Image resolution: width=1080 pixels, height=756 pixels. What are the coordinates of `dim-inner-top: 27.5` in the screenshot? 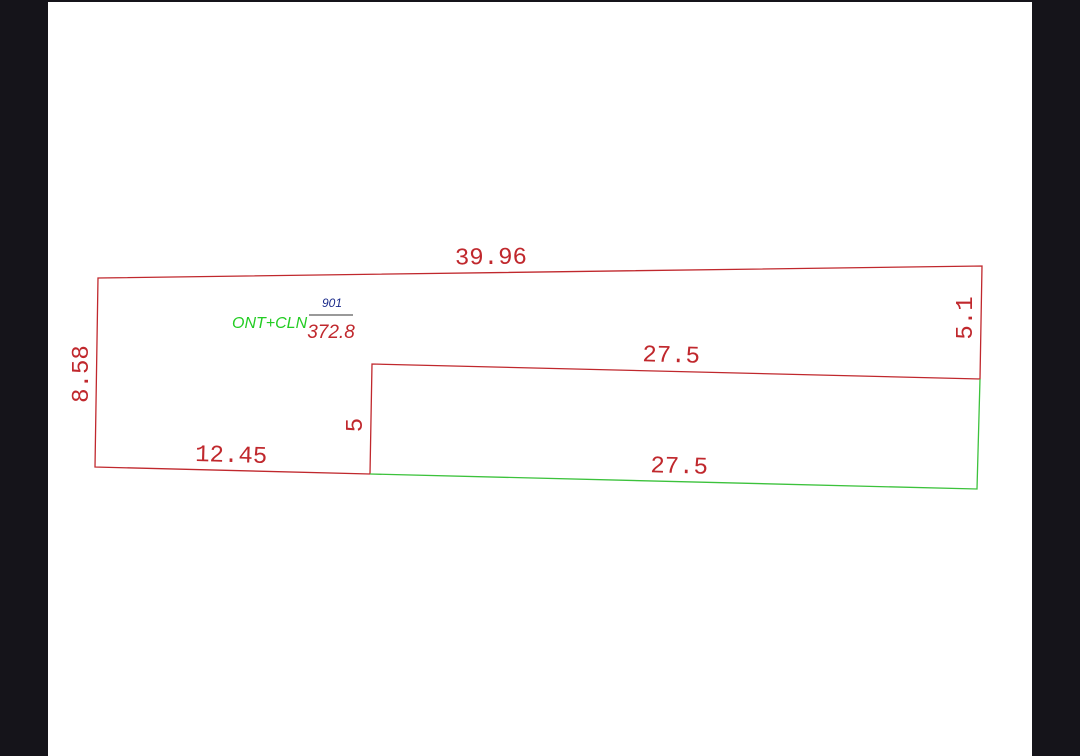 It's located at (671, 356).